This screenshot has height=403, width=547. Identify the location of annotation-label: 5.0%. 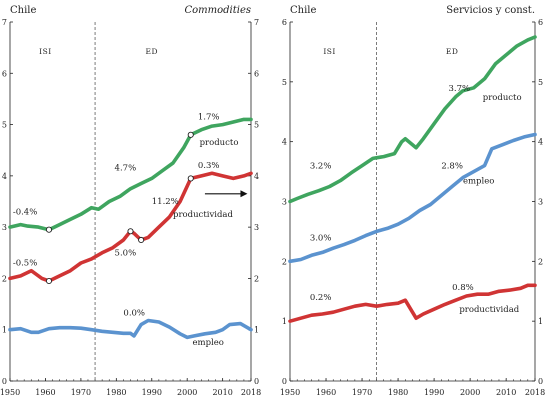
(126, 253).